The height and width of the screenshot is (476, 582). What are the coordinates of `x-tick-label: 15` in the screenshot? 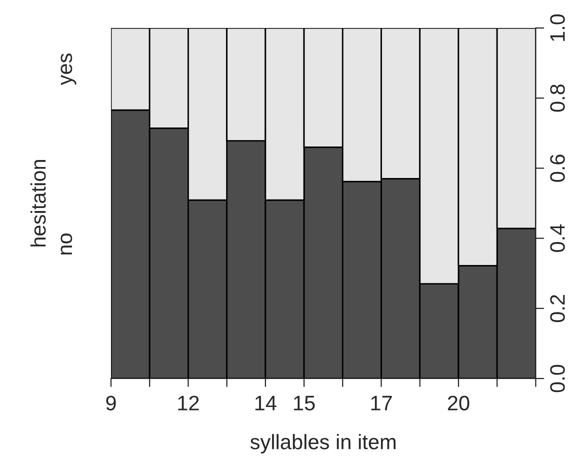 It's located at (304, 403).